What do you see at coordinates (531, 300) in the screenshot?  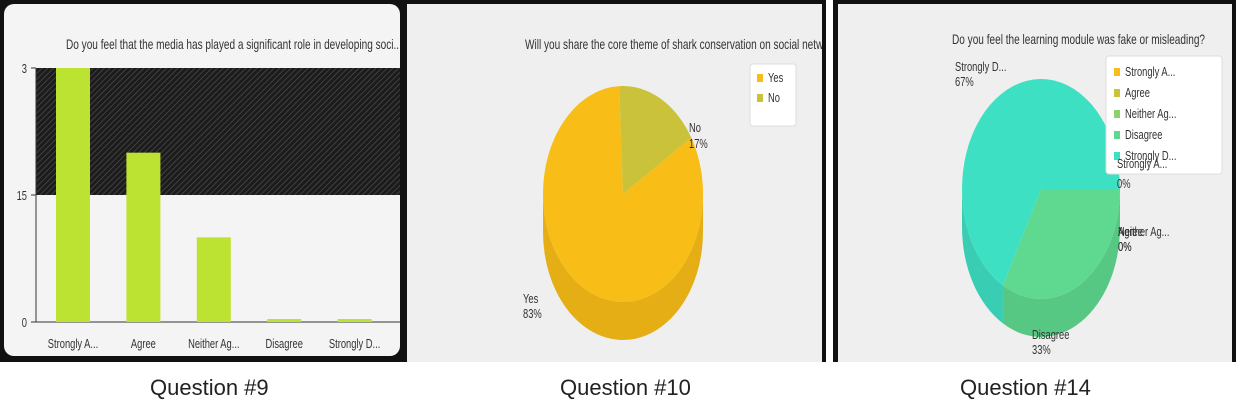 I see `slice-label-name: Yes` at bounding box center [531, 300].